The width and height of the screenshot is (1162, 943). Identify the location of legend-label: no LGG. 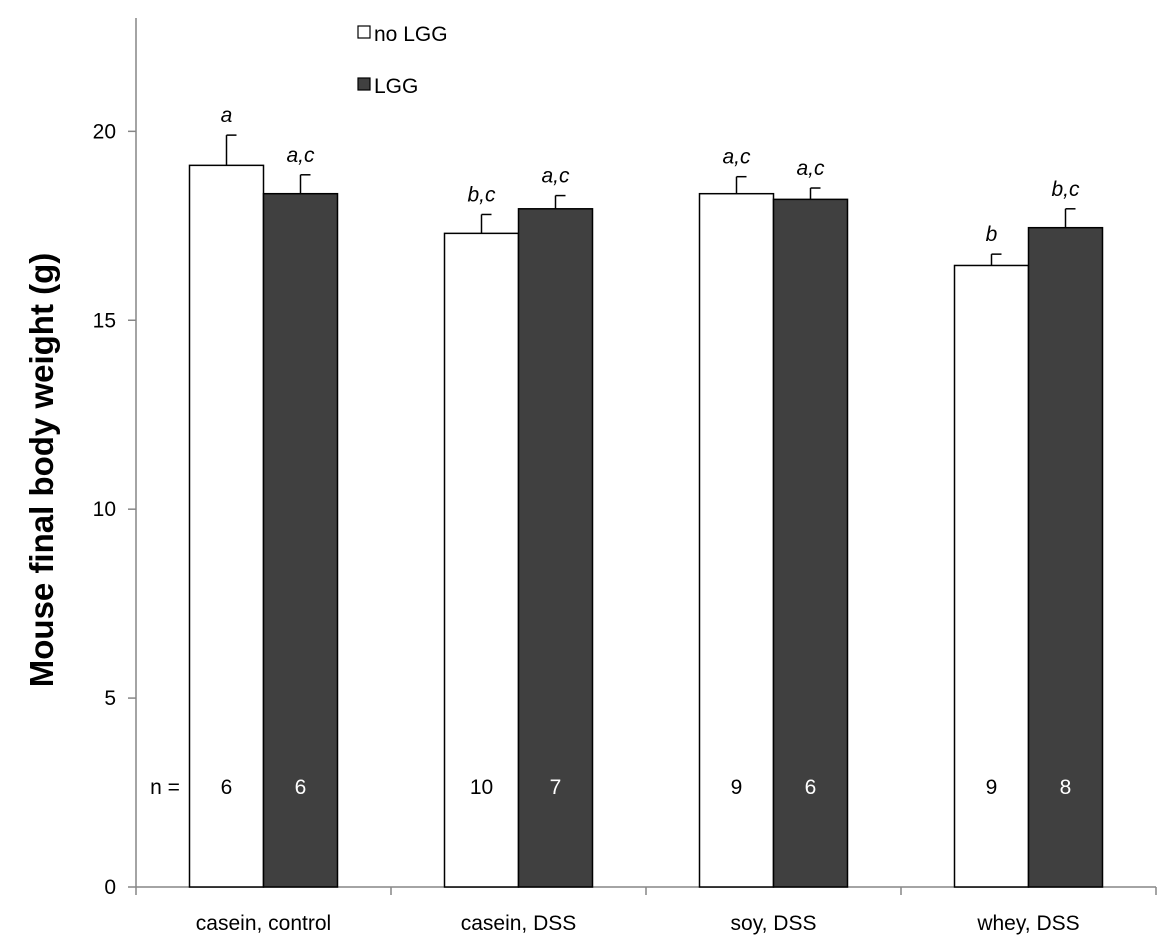
(411, 34).